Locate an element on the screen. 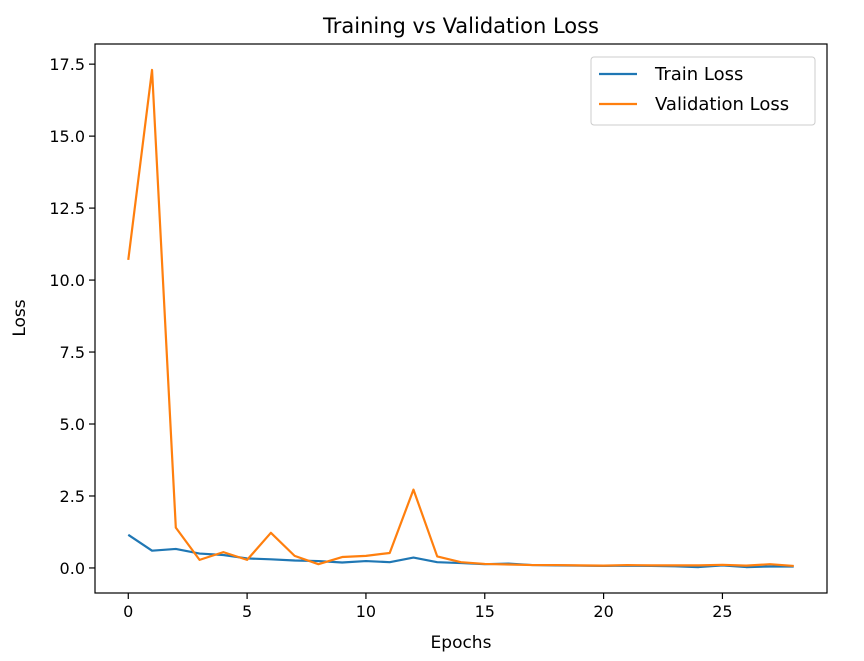  legend-label-train-loss: Train Loss is located at coordinates (698, 74).